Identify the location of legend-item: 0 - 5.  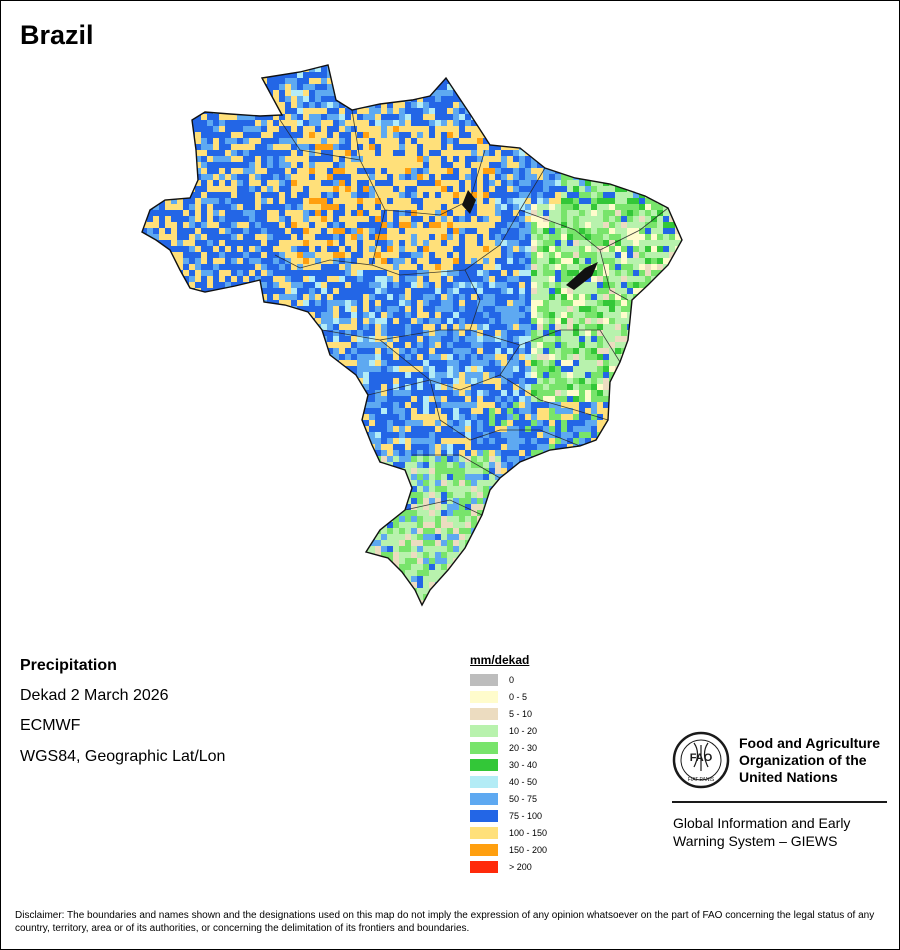
(508, 696).